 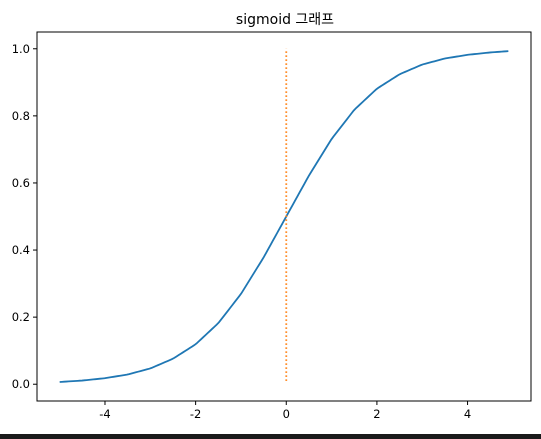 I want to click on x-tick-label: 2, so click(x=376, y=414).